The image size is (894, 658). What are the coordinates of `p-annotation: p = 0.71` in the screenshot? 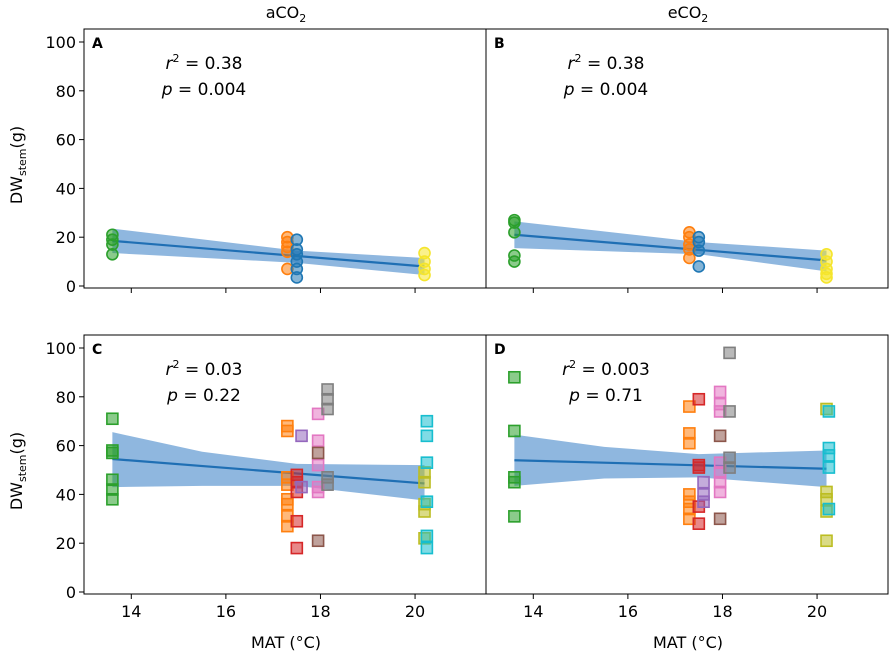 It's located at (605, 396).